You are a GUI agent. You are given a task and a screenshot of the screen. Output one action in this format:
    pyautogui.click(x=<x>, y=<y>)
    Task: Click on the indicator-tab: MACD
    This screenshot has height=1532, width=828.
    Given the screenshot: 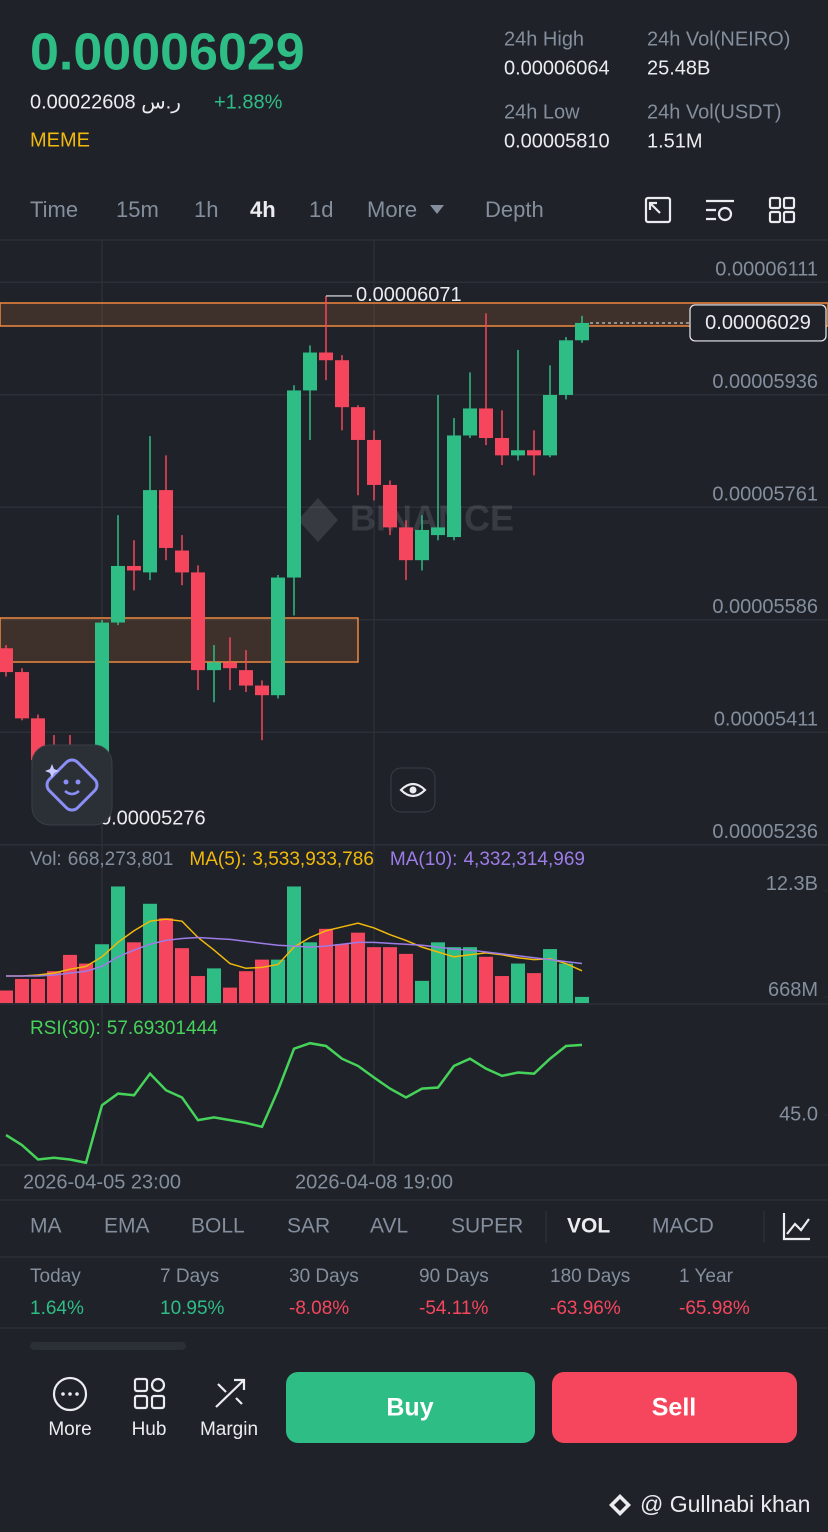 What is the action you would take?
    pyautogui.click(x=683, y=1226)
    